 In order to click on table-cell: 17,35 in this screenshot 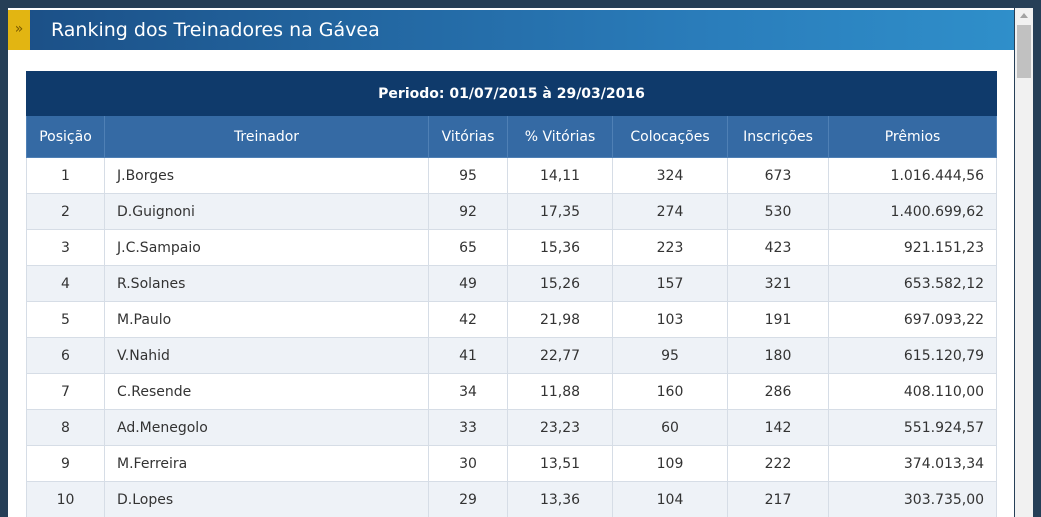, I will do `click(560, 211)`.